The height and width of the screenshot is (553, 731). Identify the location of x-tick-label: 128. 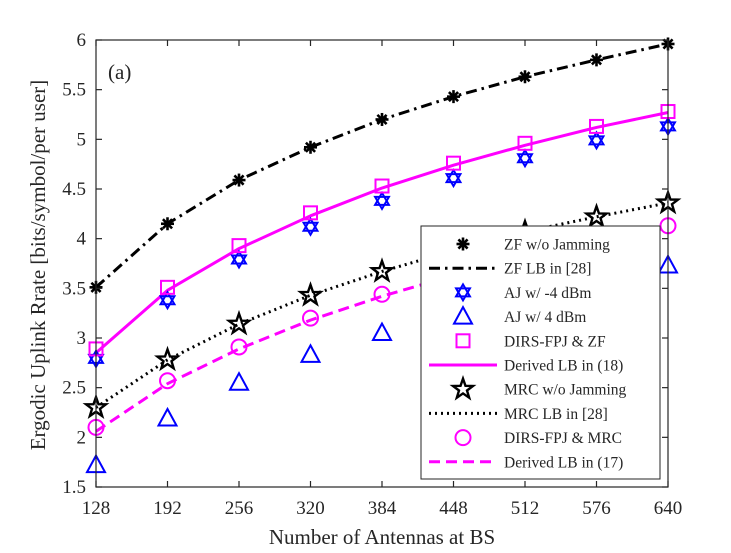
(96, 508).